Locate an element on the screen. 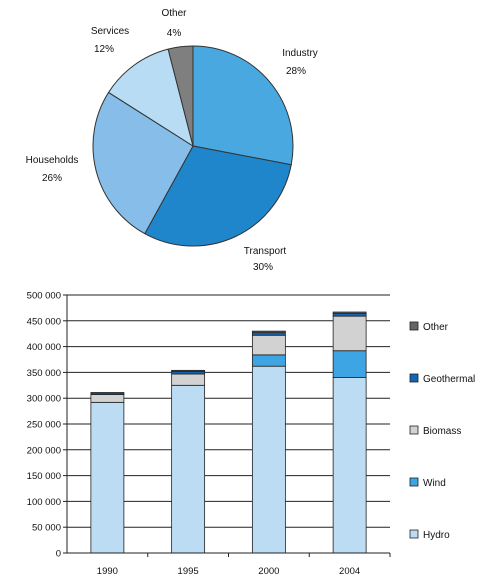 The height and width of the screenshot is (579, 495). pie-slice-other is located at coordinates (180, 96).